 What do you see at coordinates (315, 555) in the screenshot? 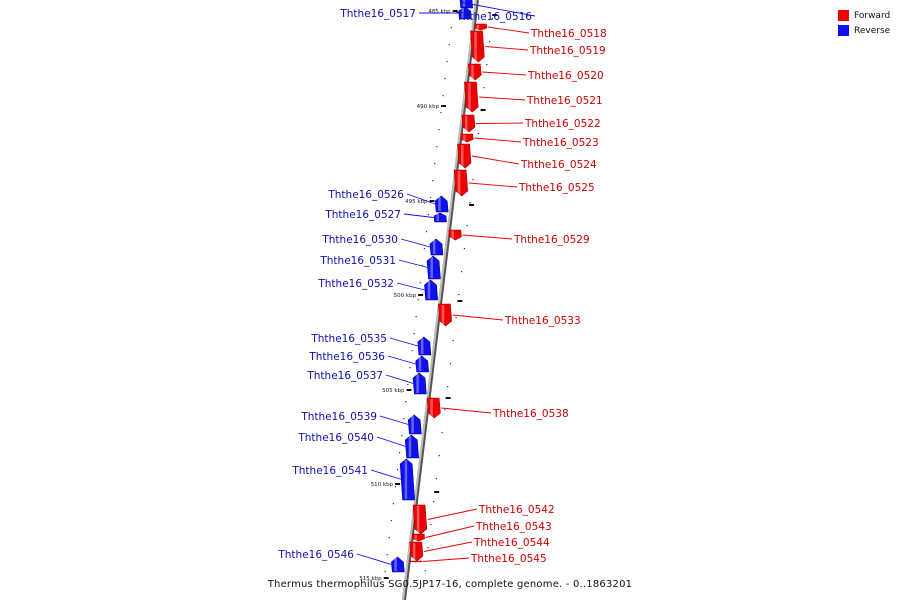
I see `gene-label-Ththe16_0546: Ththe16_0546` at bounding box center [315, 555].